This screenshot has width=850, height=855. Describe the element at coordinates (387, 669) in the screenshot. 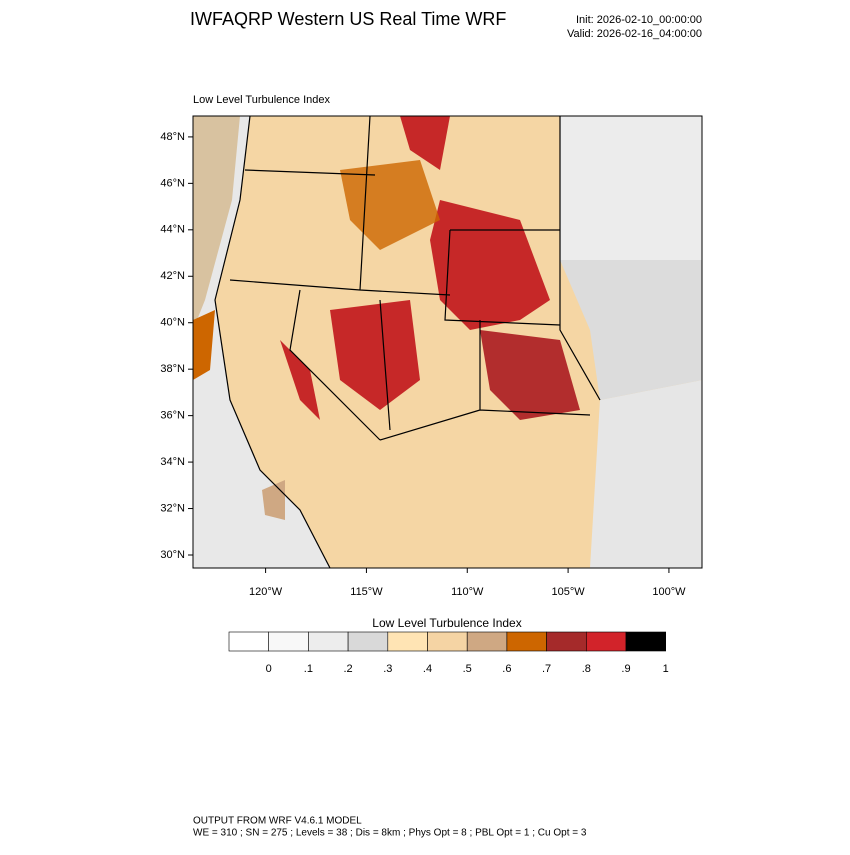

I see `colorbar-tick-label: .3` at that location.